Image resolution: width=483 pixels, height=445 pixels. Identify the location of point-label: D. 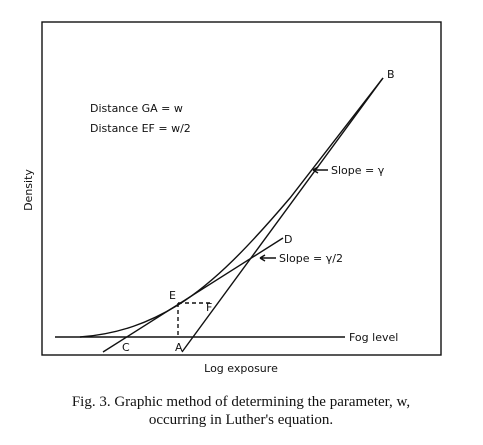
(288, 239).